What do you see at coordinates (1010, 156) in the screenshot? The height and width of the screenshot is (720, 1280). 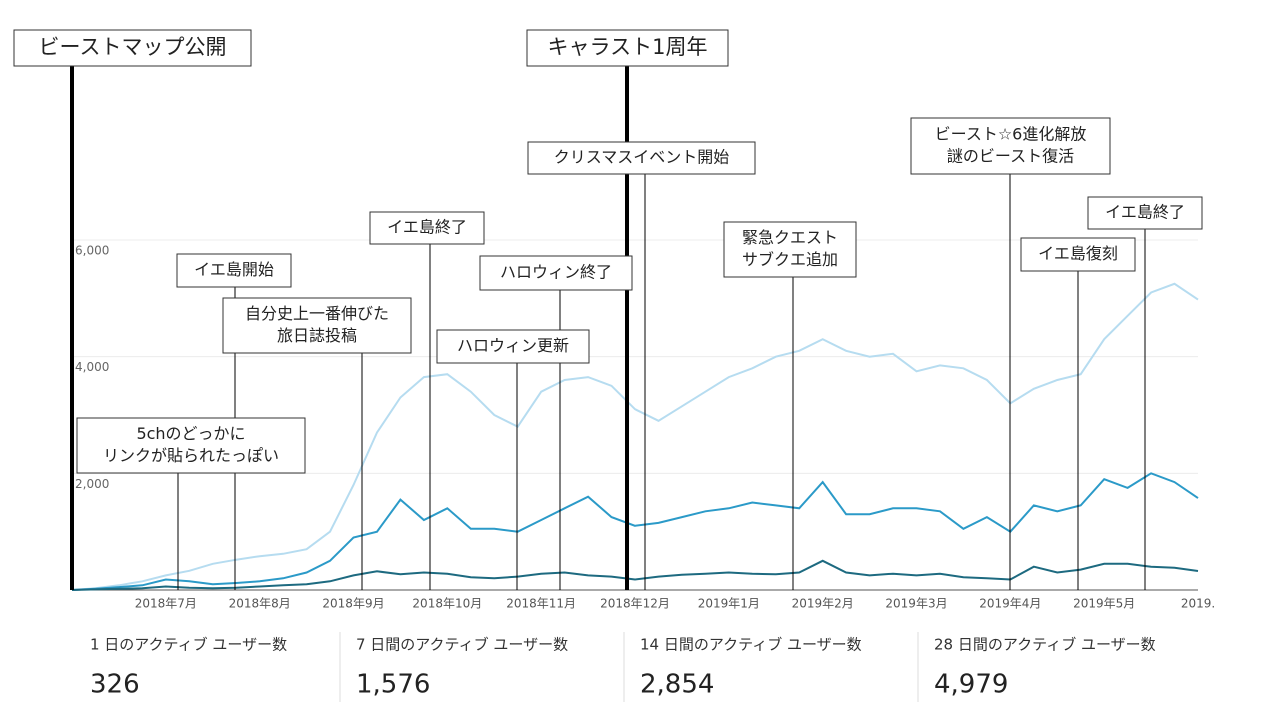 I see `annotation-text: 謎のビースト復活` at bounding box center [1010, 156].